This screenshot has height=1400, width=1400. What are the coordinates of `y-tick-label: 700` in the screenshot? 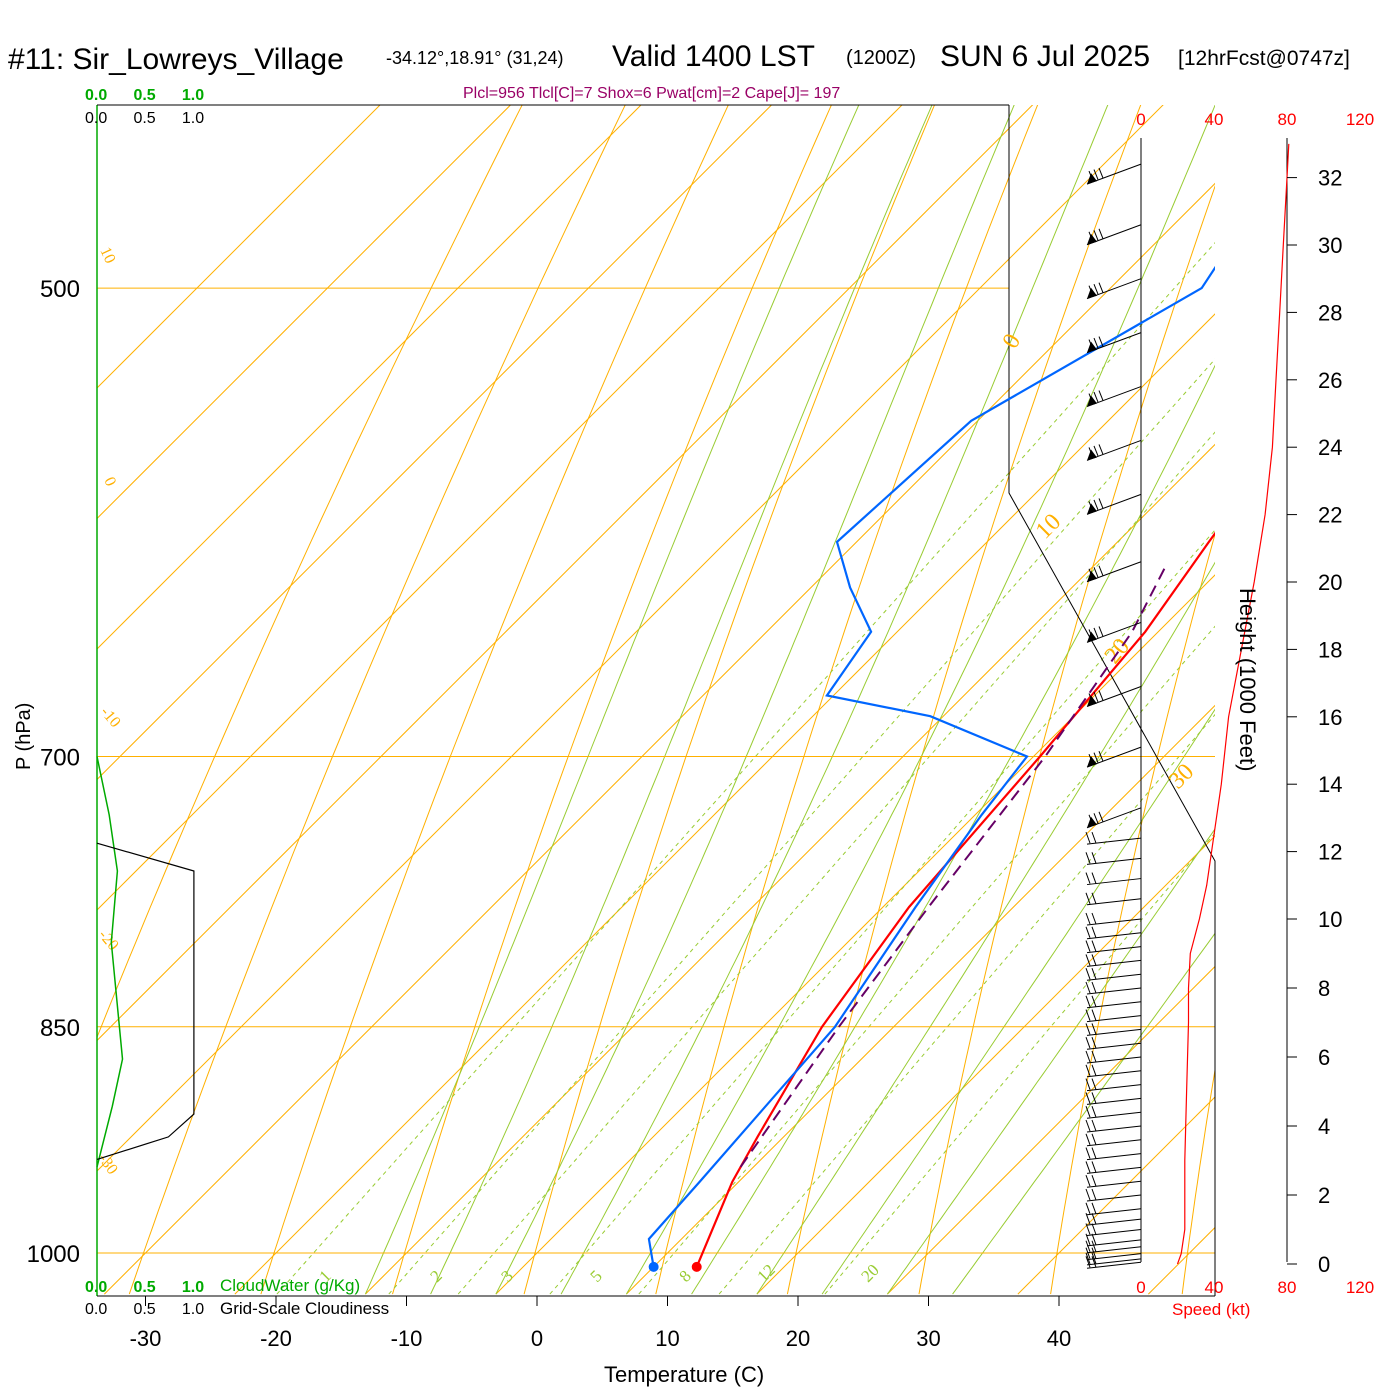 It's located at (60, 758).